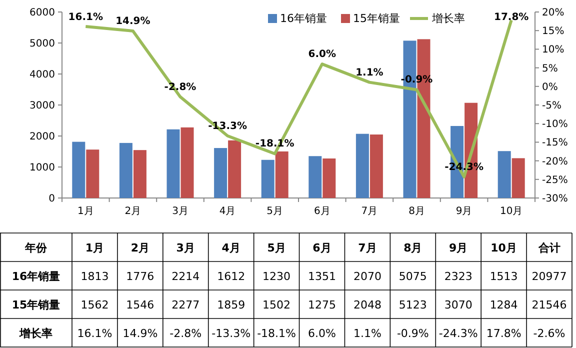  What do you see at coordinates (85, 17) in the screenshot?
I see `text: 16.1%` at bounding box center [85, 17].